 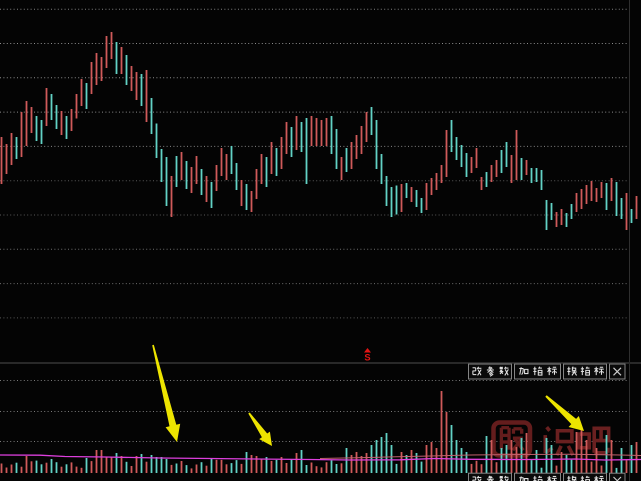 I want to click on svg-text: S, so click(x=367, y=358).